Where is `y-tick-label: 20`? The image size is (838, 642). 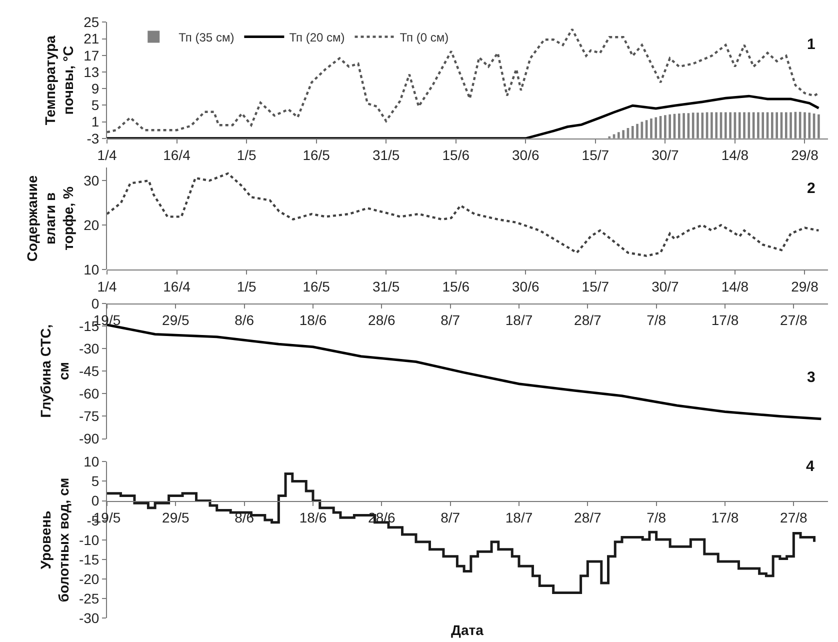
y-tick-label: 20 is located at coordinates (92, 225).